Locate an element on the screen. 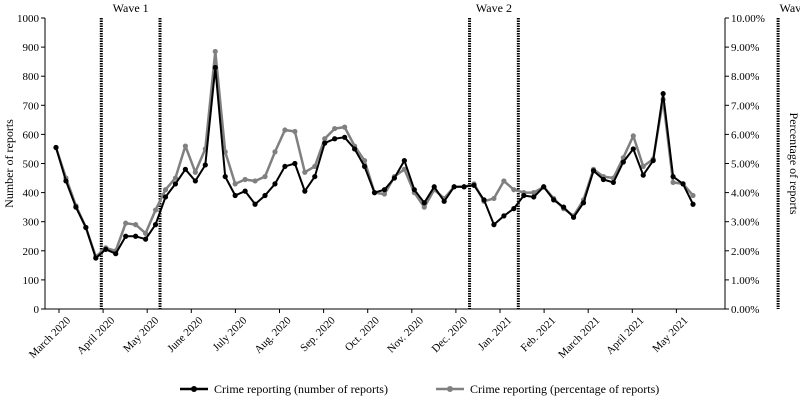  x-tick-label: March 2021 is located at coordinates (579, 338).